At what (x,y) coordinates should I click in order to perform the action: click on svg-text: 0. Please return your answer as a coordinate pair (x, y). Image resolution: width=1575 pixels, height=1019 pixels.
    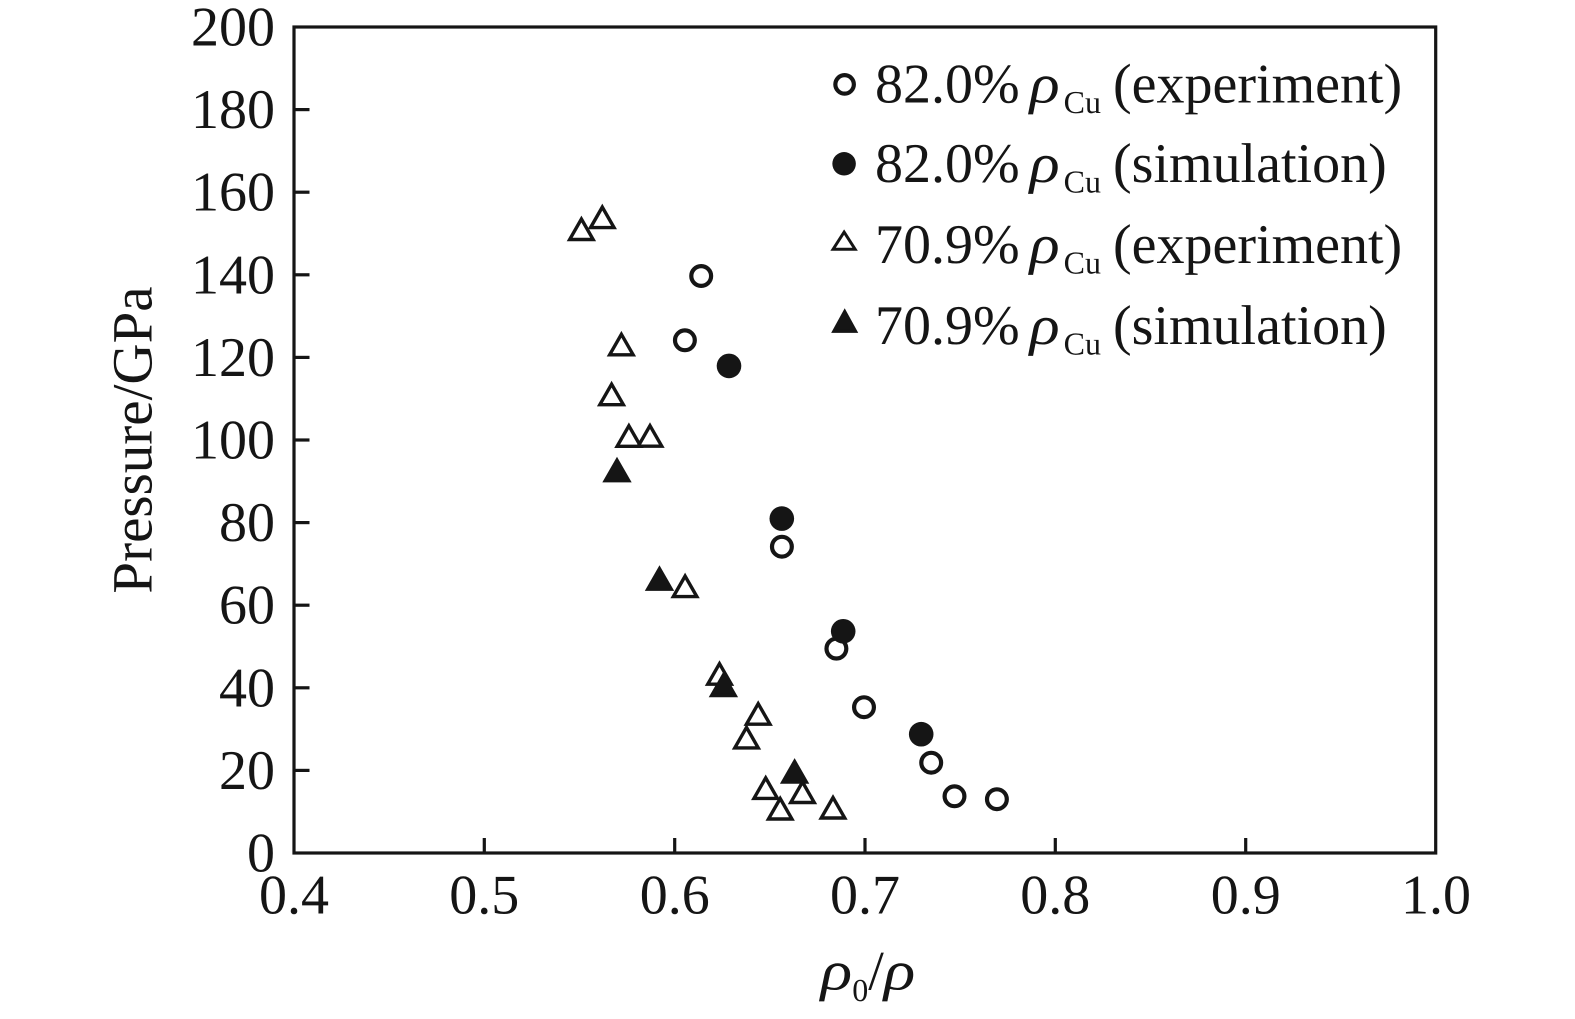
    Looking at the image, I should click on (261, 854).